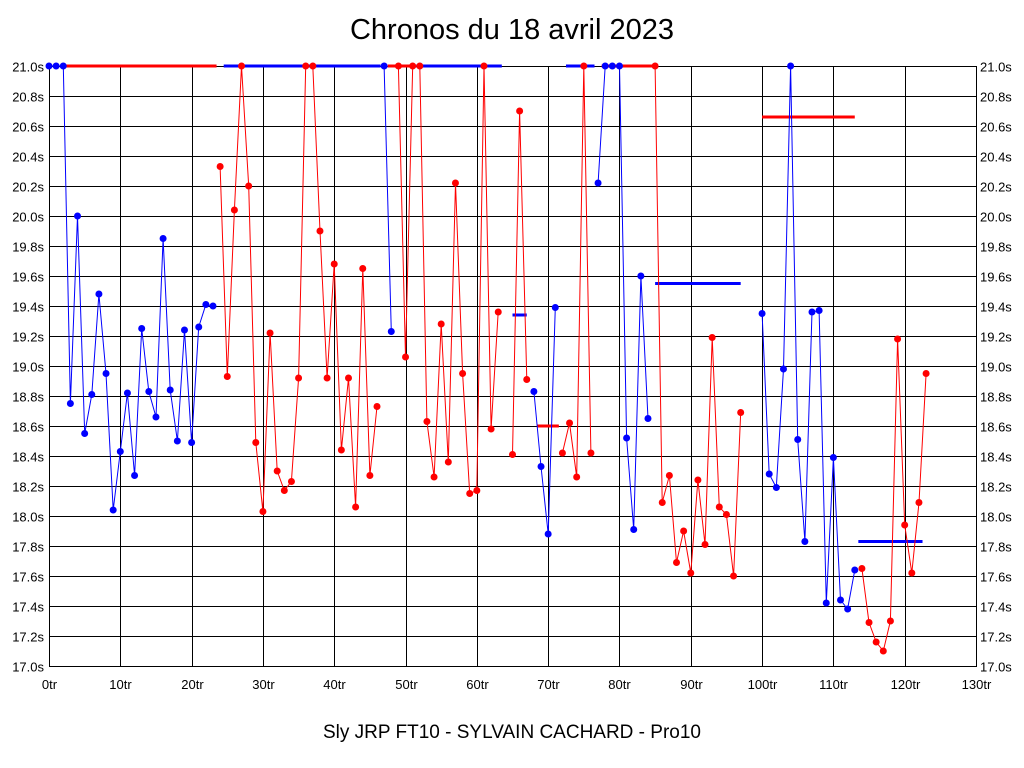 The image size is (1024, 768). What do you see at coordinates (996, 517) in the screenshot?
I see `y-tick-label-right: 18.0s` at bounding box center [996, 517].